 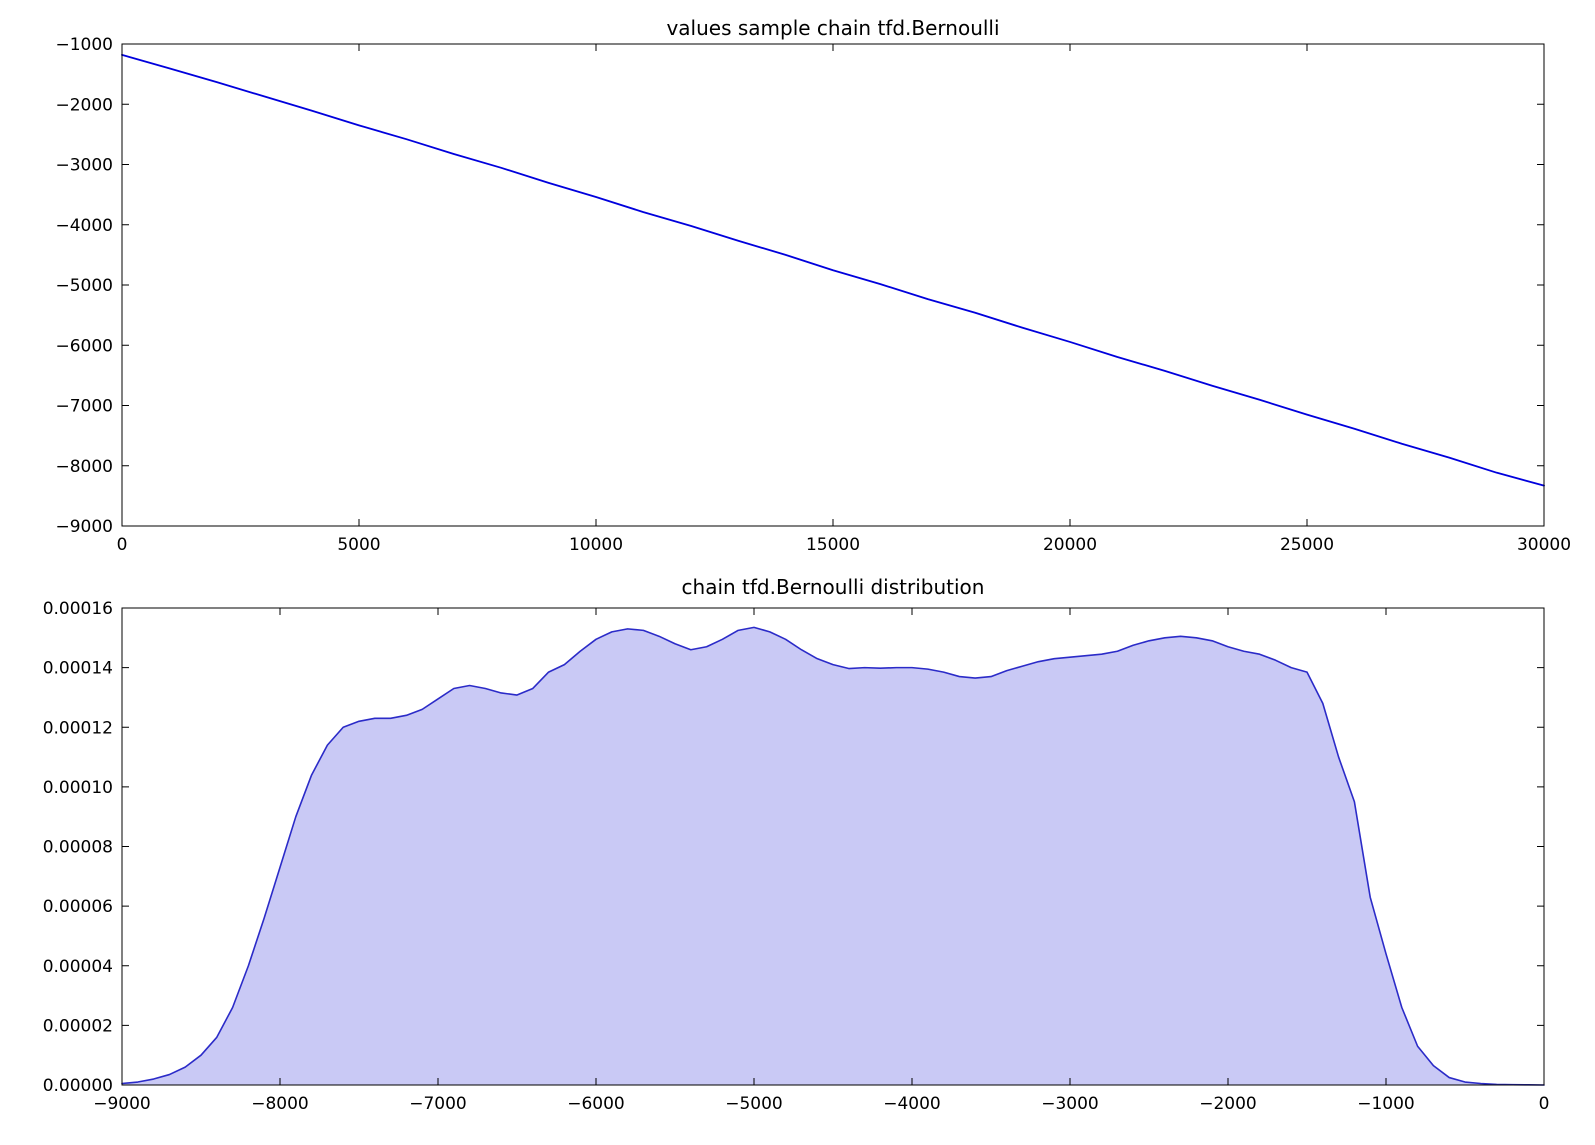 I want to click on x-tick-label: 25000, so click(x=1307, y=545).